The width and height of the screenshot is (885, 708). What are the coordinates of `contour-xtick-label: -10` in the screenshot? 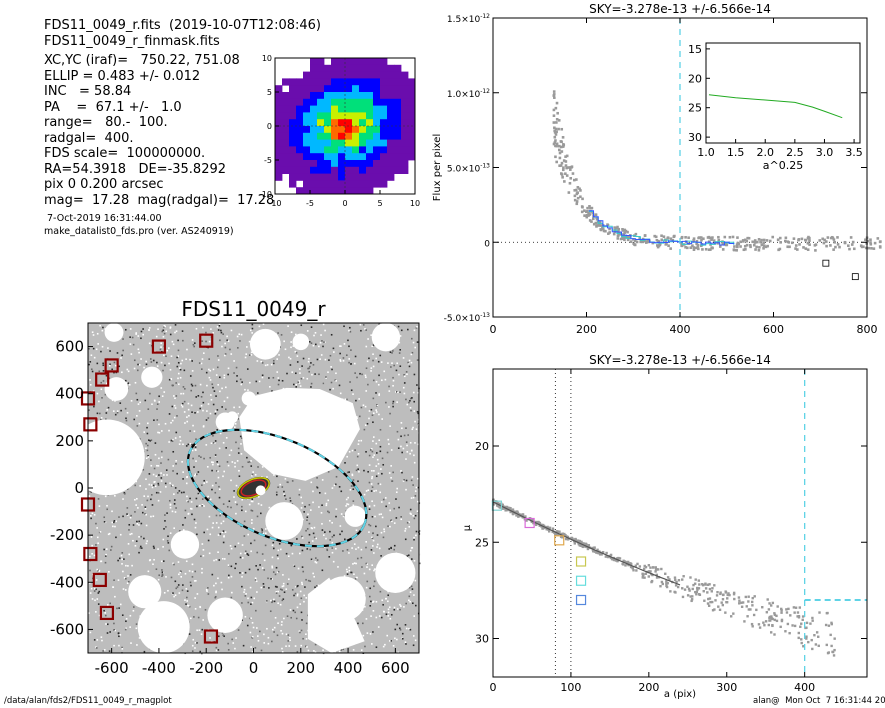 It's located at (274, 203).